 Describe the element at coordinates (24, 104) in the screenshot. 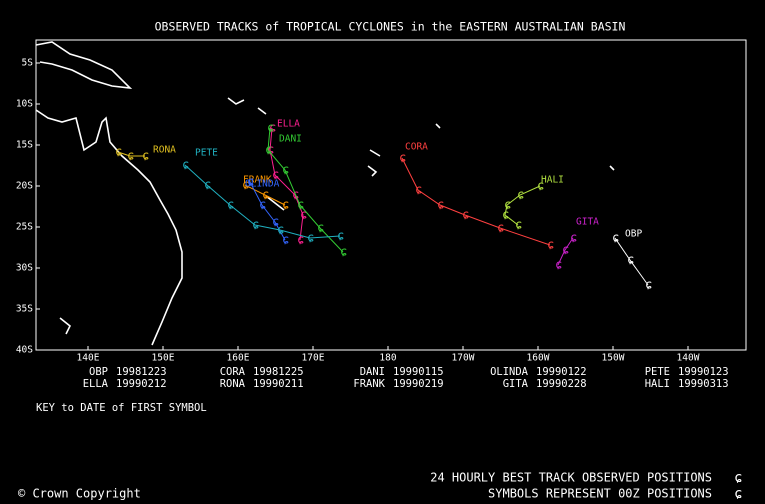

I see `lat-tick-label: 10S` at that location.